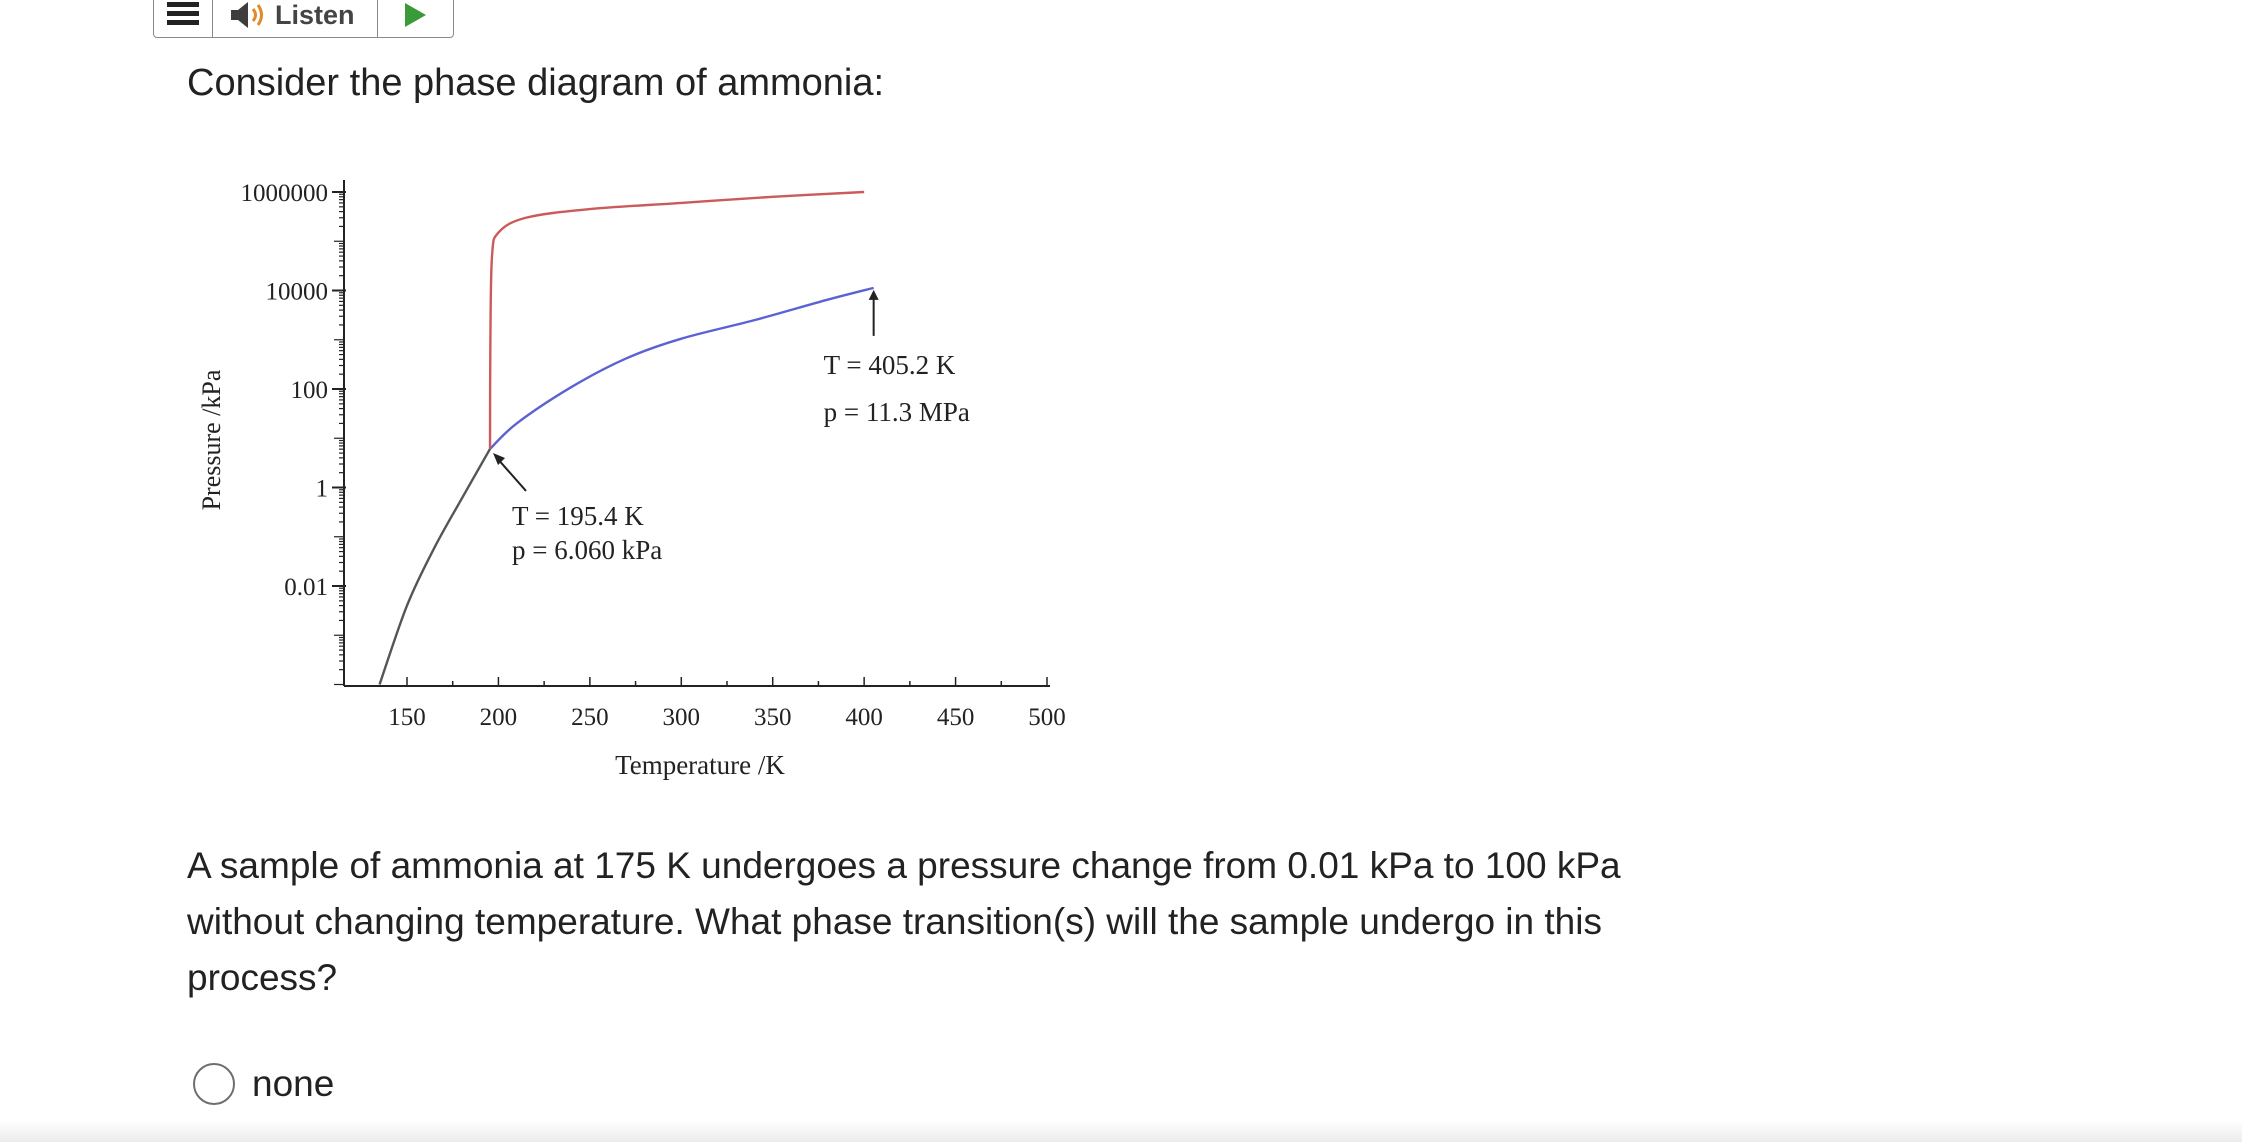  What do you see at coordinates (297, 292) in the screenshot?
I see `y-tick-label: 10000` at bounding box center [297, 292].